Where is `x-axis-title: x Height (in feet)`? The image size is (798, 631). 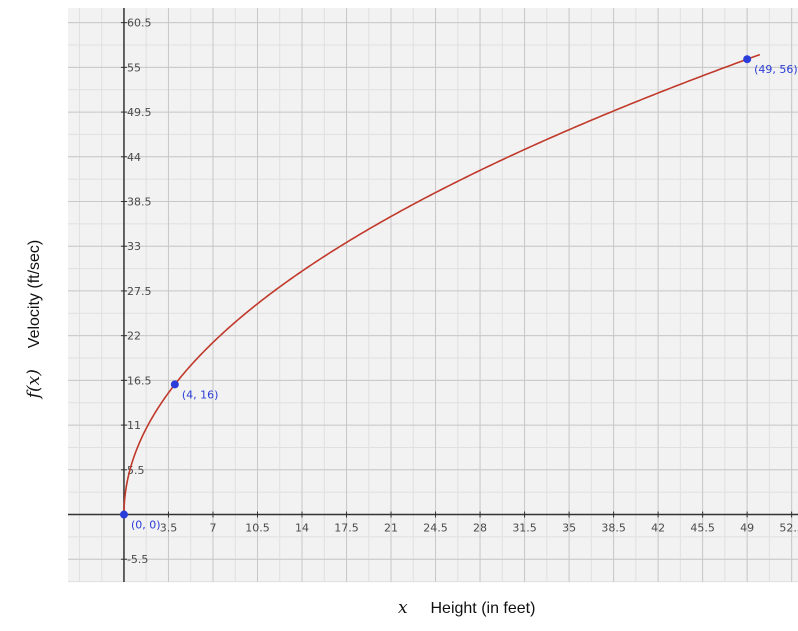 x-axis-title: x Height (in feet) is located at coordinates (466, 608).